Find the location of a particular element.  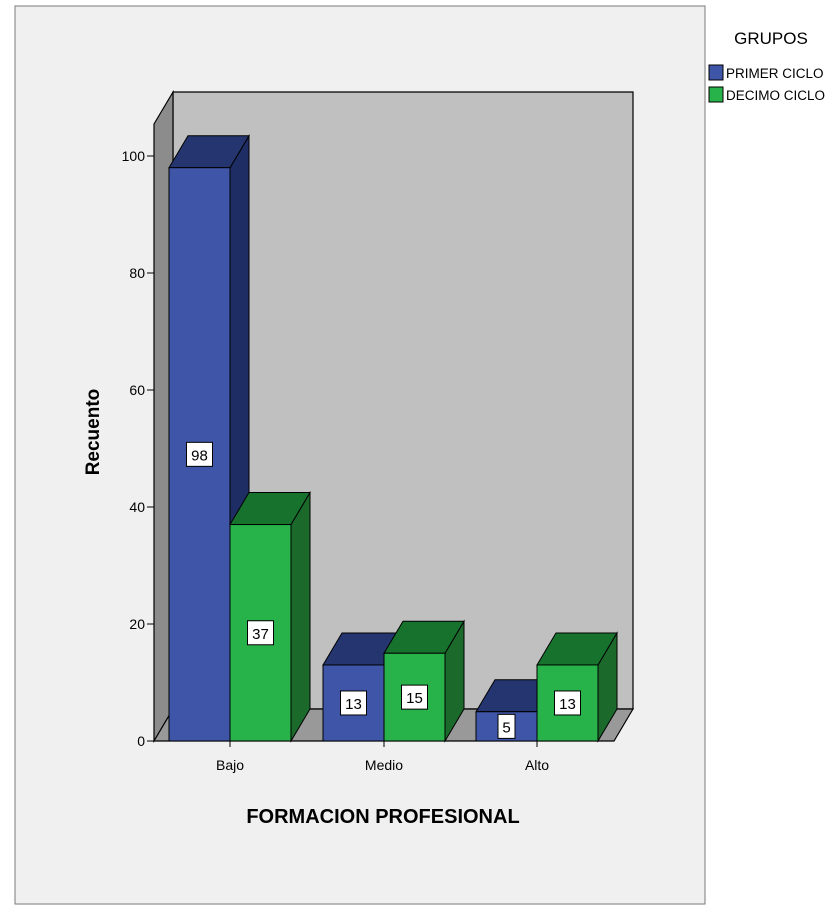

bar-decimo-ciclo-medio: 15 is located at coordinates (424, 681).